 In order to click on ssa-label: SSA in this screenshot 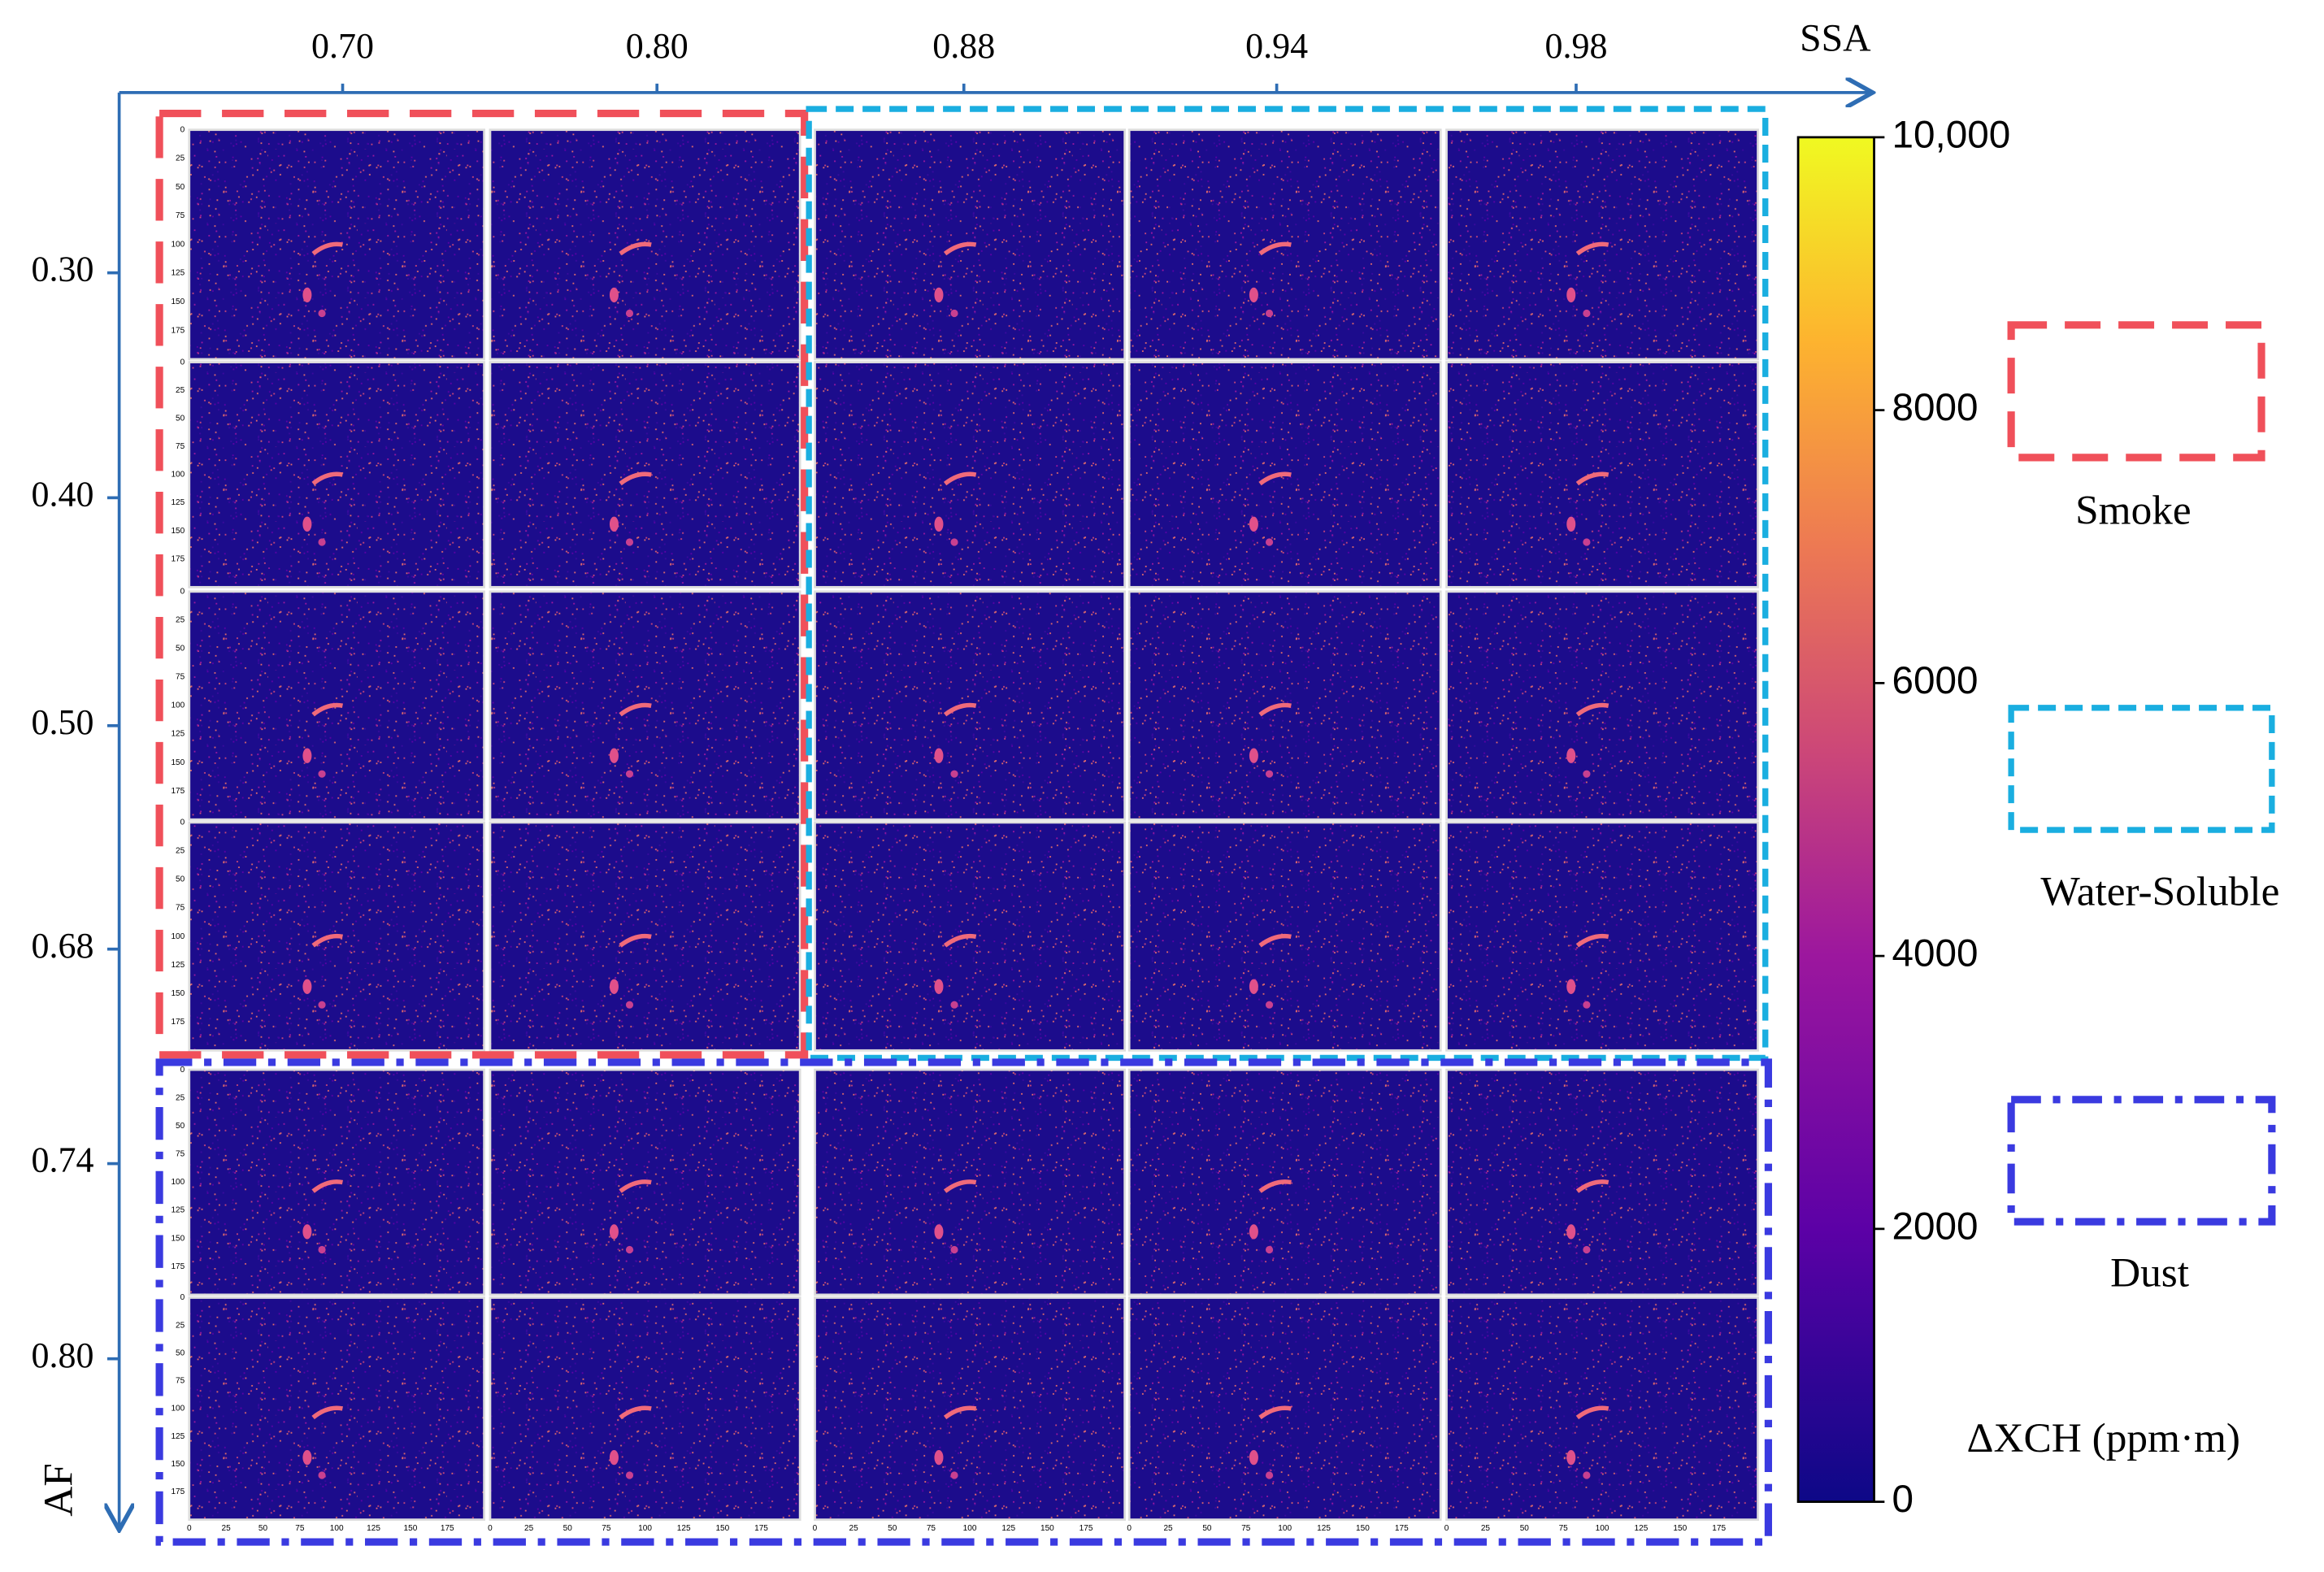, I will do `click(1835, 39)`.